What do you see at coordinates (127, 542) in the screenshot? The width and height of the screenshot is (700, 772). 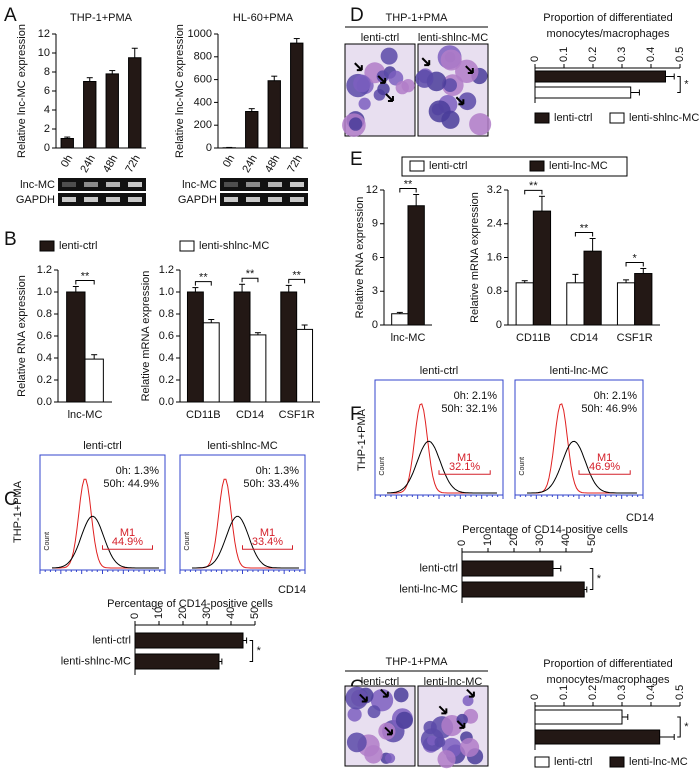 I see `gate-value: 44.9%` at bounding box center [127, 542].